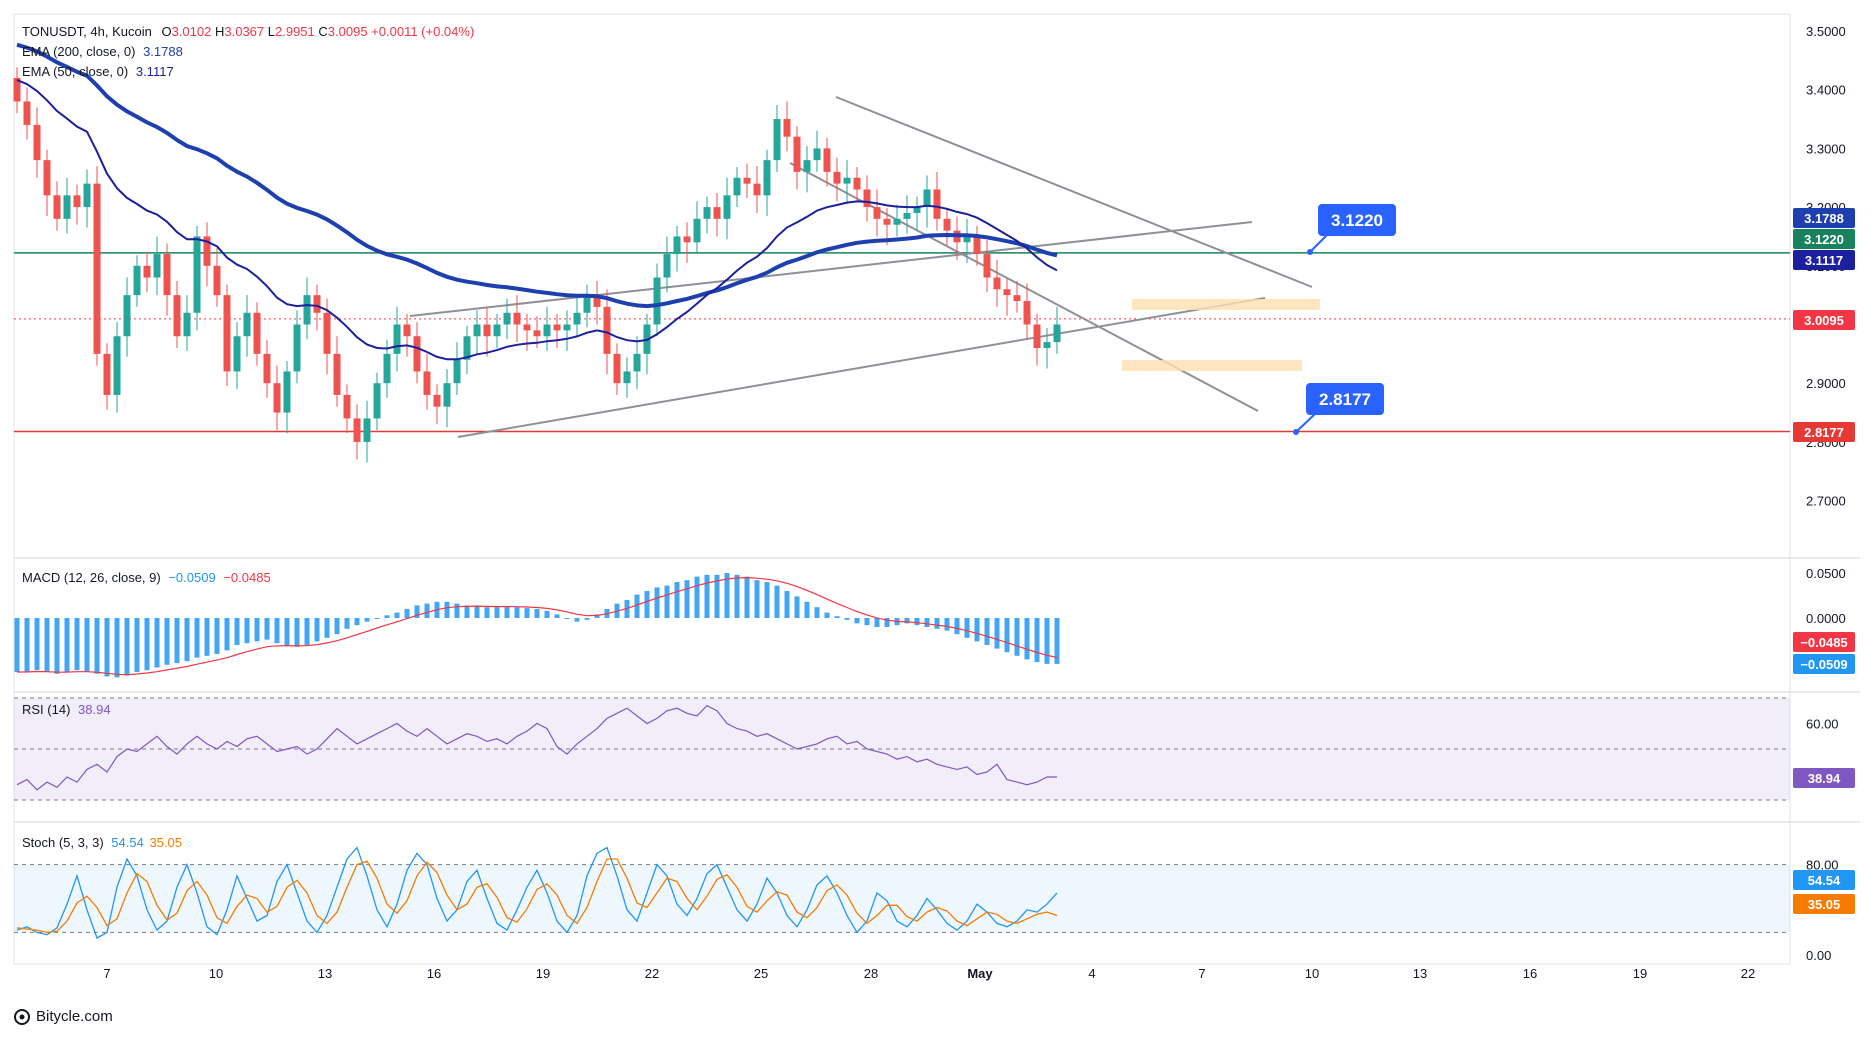 Image resolution: width=1876 pixels, height=1040 pixels. Describe the element at coordinates (146, 578) in the screenshot. I see `macd-legend: MACD (12, 26, close, 9) −0.0509 −0.0485` at that location.